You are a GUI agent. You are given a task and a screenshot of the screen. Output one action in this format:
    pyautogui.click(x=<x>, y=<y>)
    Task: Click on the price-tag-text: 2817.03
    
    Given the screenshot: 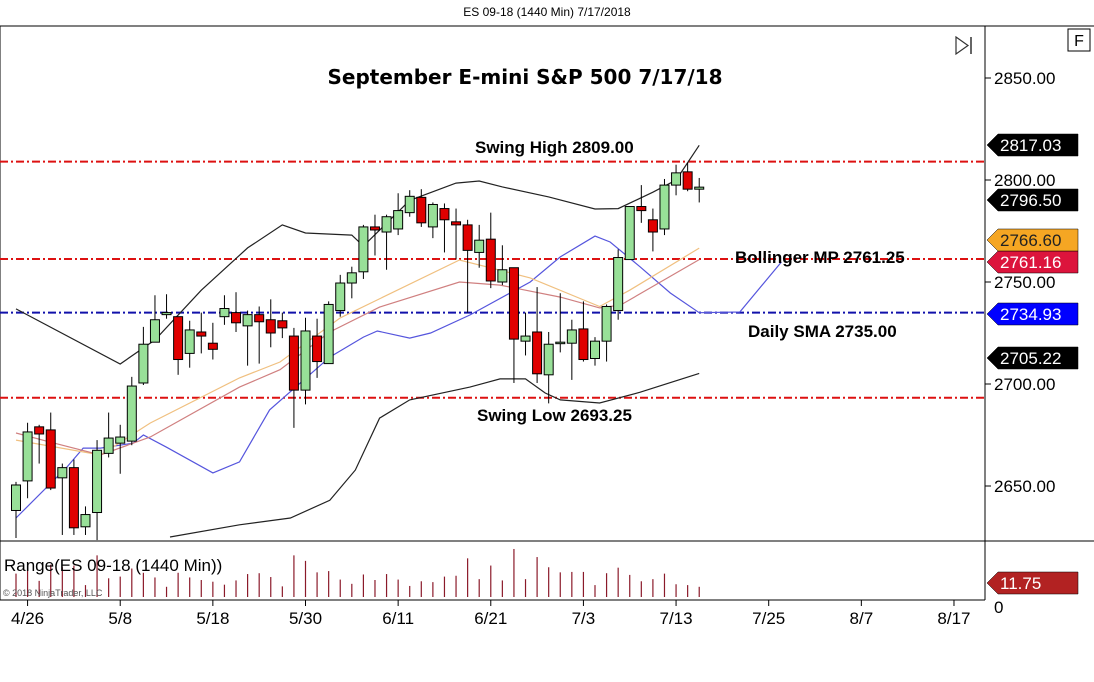 What is the action you would take?
    pyautogui.click(x=1030, y=145)
    